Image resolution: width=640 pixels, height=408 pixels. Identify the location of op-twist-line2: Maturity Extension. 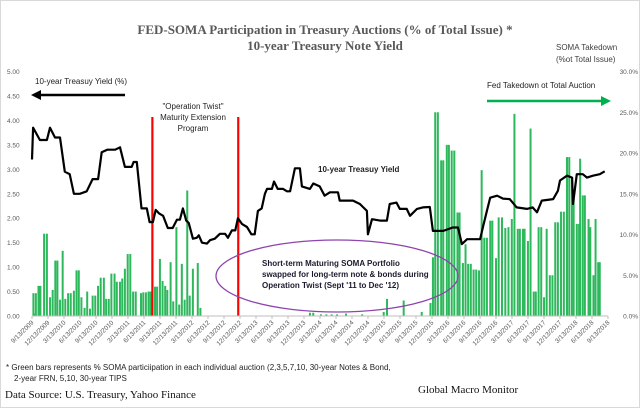
(193, 117).